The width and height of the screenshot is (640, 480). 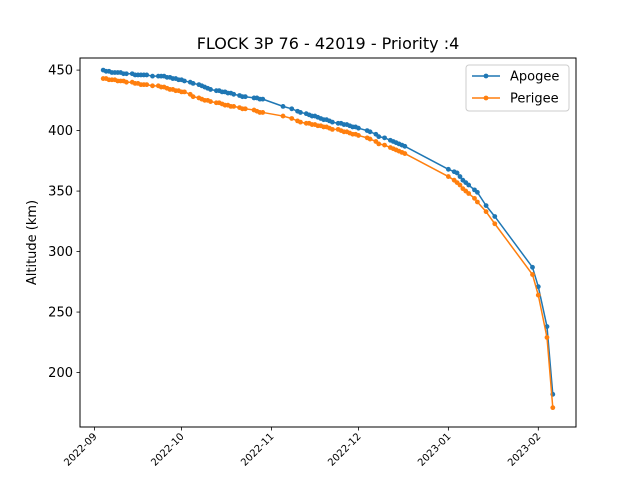 What do you see at coordinates (534, 77) in the screenshot?
I see `legend-label: Apogee` at bounding box center [534, 77].